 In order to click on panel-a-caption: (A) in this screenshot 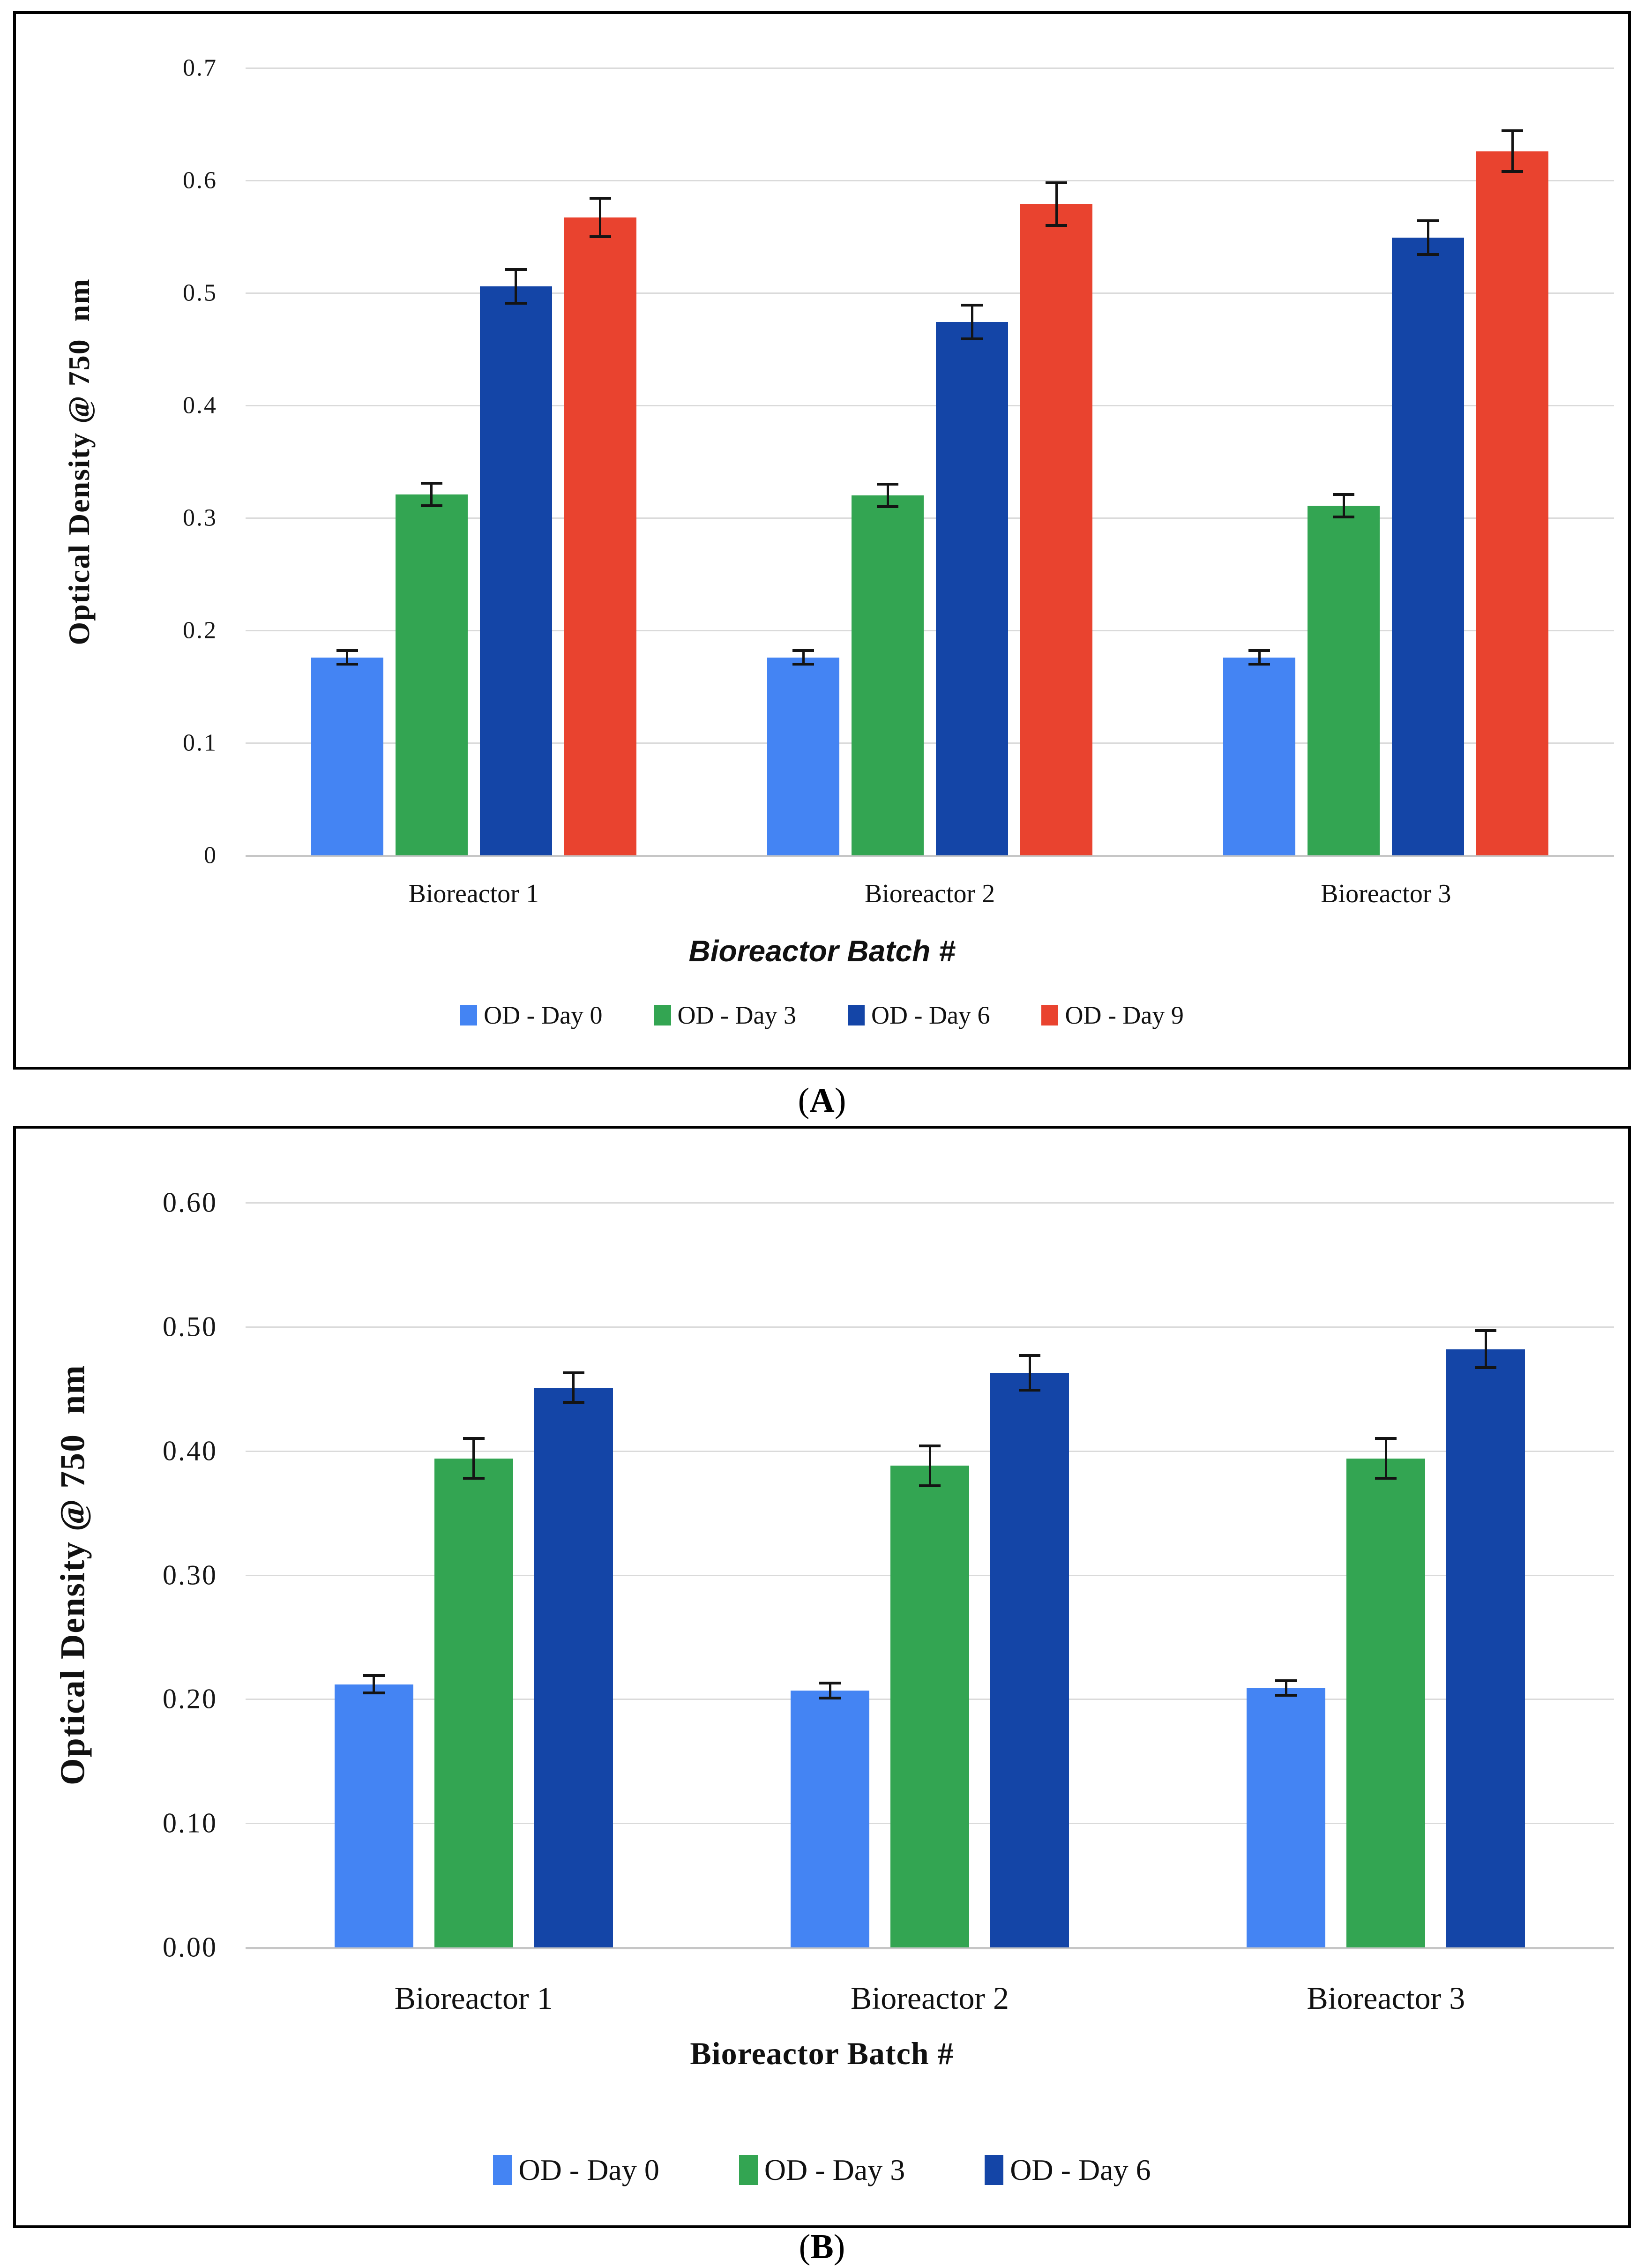, I will do `click(822, 1100)`.